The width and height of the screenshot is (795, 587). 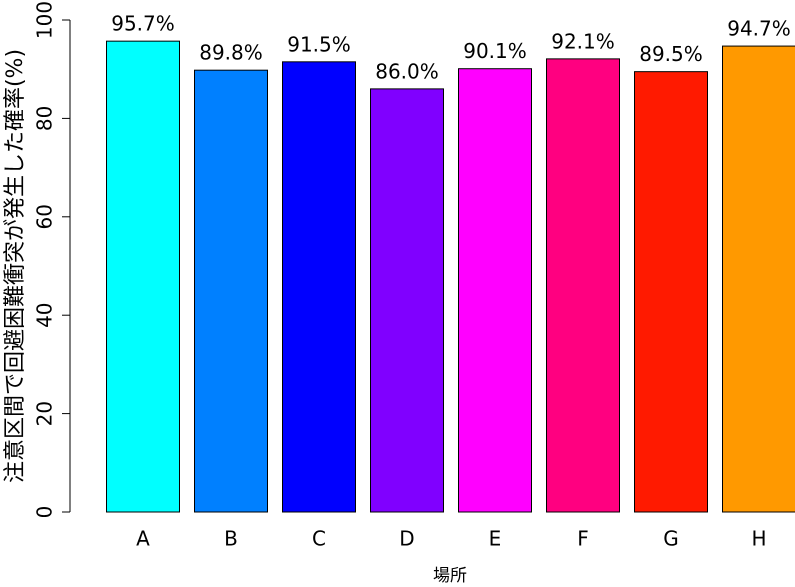 I want to click on y-tick-label: 60, so click(x=45, y=216).